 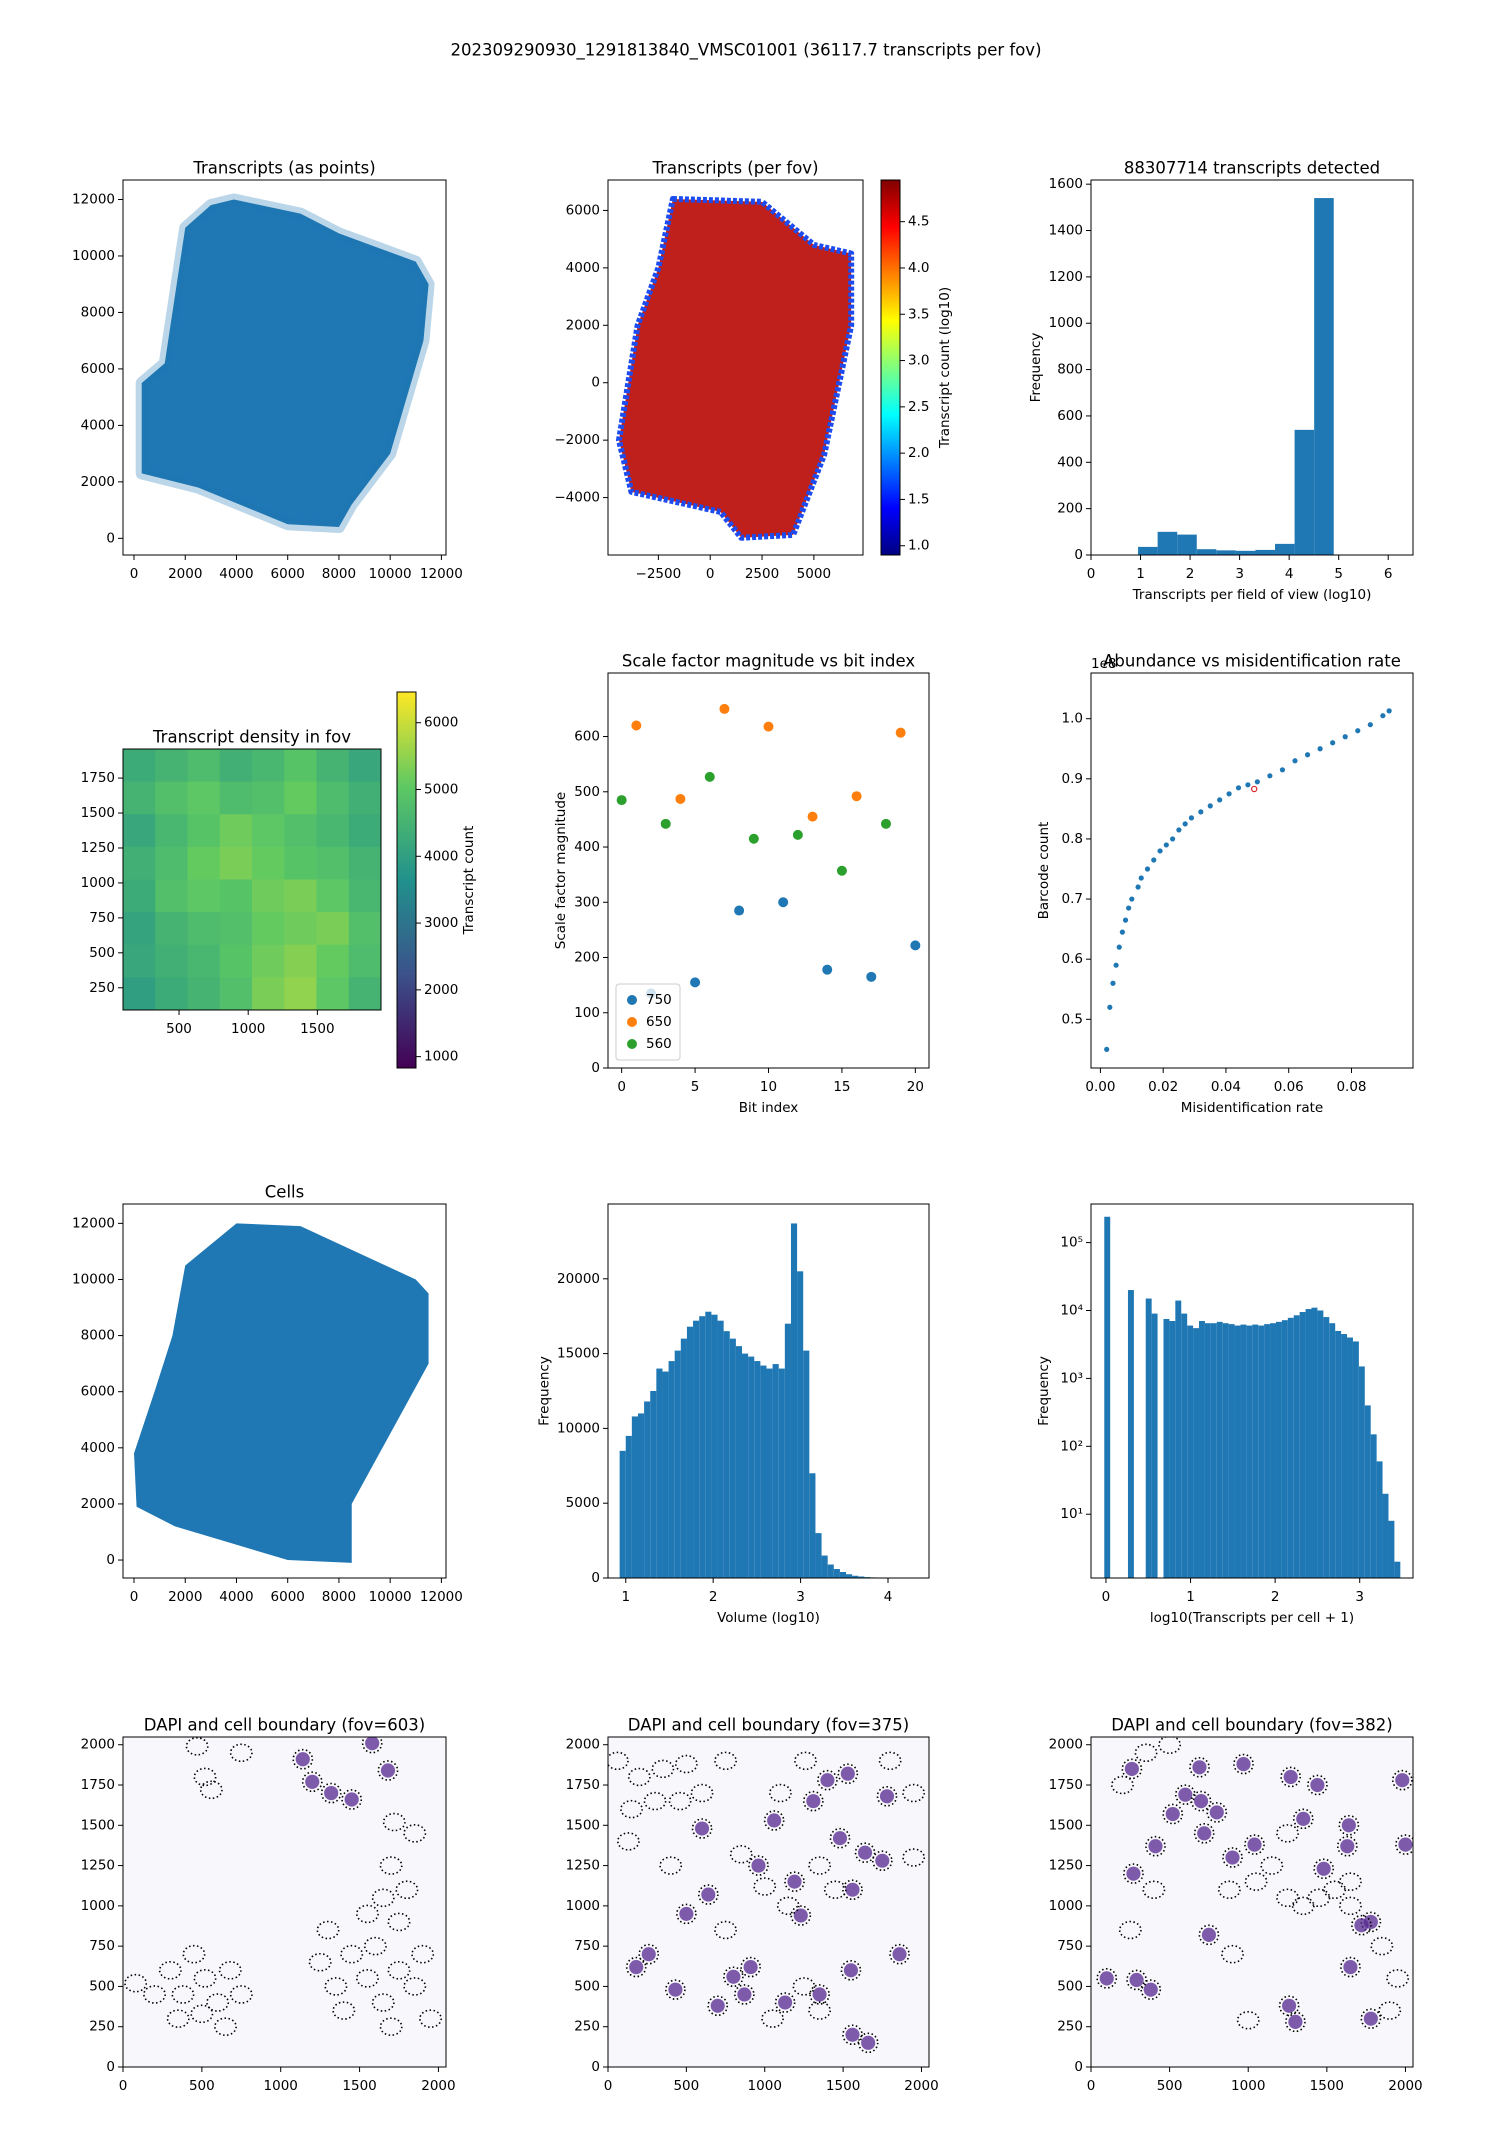 I want to click on colorbar, so click(x=406, y=880).